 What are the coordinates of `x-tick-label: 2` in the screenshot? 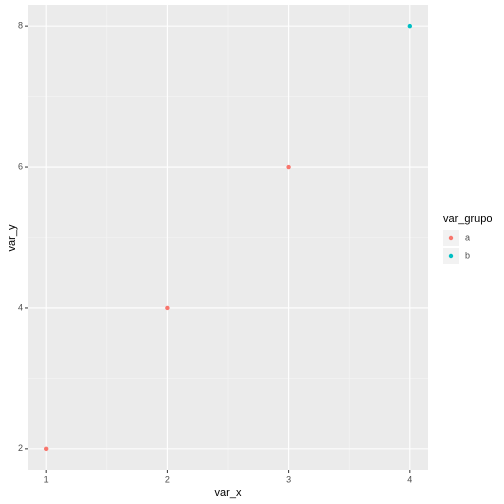 It's located at (167, 479).